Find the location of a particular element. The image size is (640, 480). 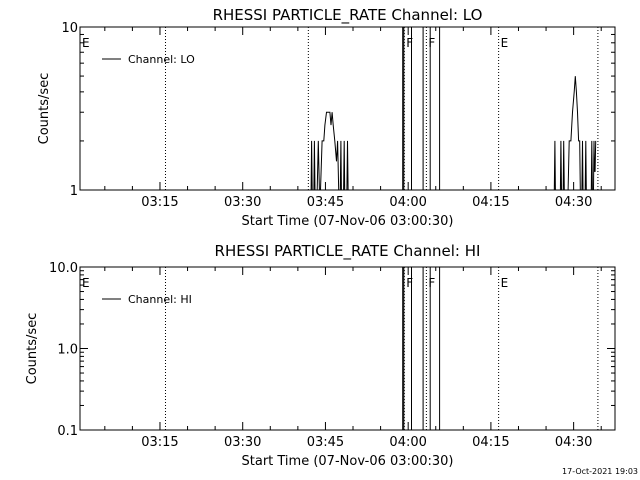

chart1-x-tick-label: 04:15 is located at coordinates (490, 202).